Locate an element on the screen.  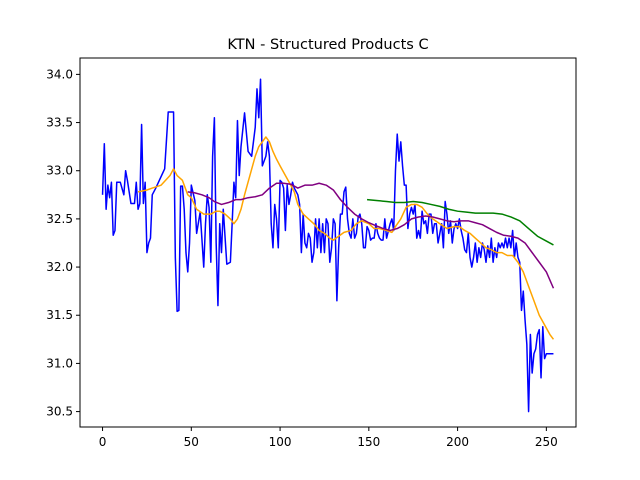
x-tick-label: 0 is located at coordinates (103, 442).